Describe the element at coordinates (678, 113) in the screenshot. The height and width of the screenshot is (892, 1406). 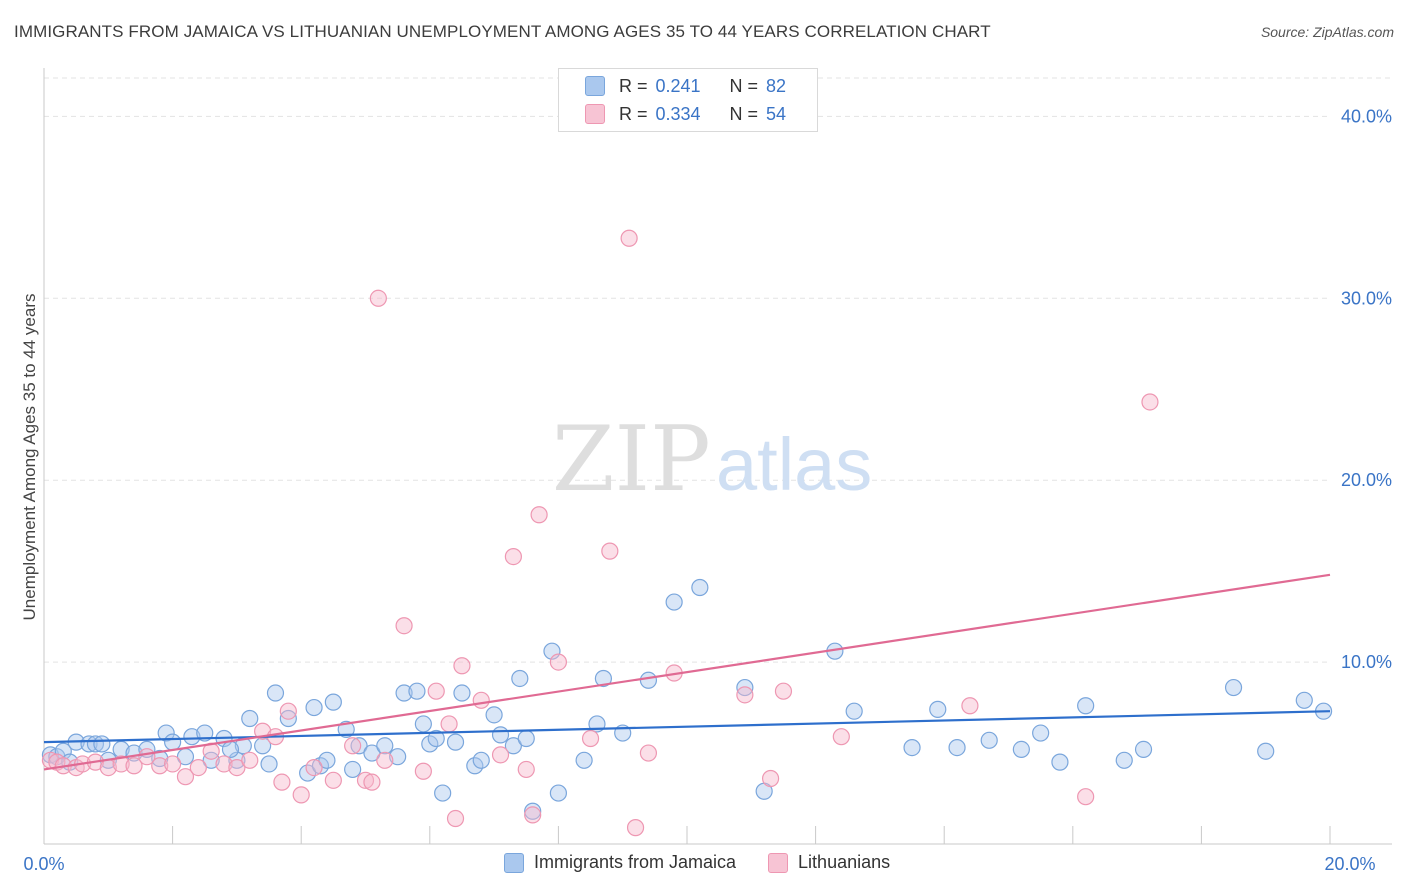
I see `legend-r-value-lithuanian: 0.334` at that location.